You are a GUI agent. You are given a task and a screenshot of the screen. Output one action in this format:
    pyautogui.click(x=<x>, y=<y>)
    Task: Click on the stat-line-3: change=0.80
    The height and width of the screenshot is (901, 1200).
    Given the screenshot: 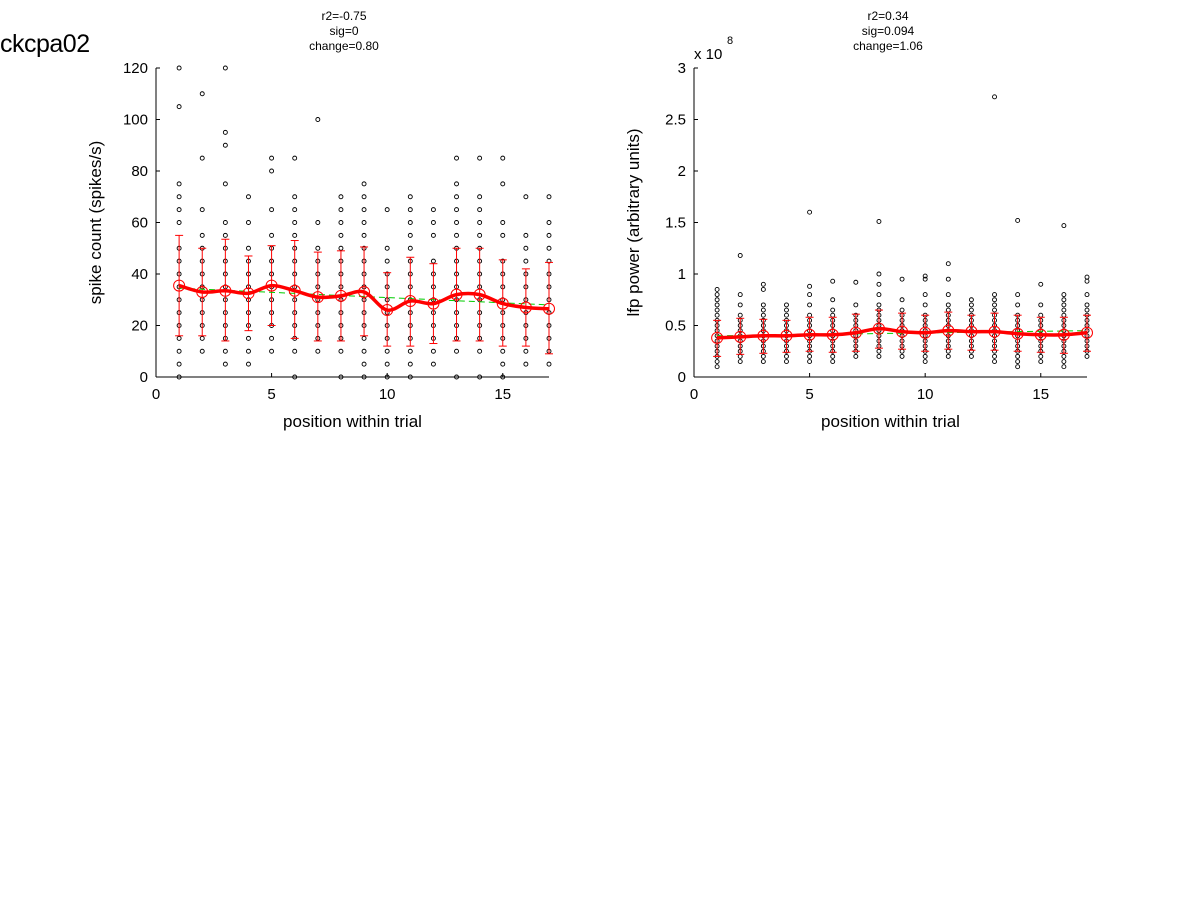 What is the action you would take?
    pyautogui.click(x=344, y=46)
    